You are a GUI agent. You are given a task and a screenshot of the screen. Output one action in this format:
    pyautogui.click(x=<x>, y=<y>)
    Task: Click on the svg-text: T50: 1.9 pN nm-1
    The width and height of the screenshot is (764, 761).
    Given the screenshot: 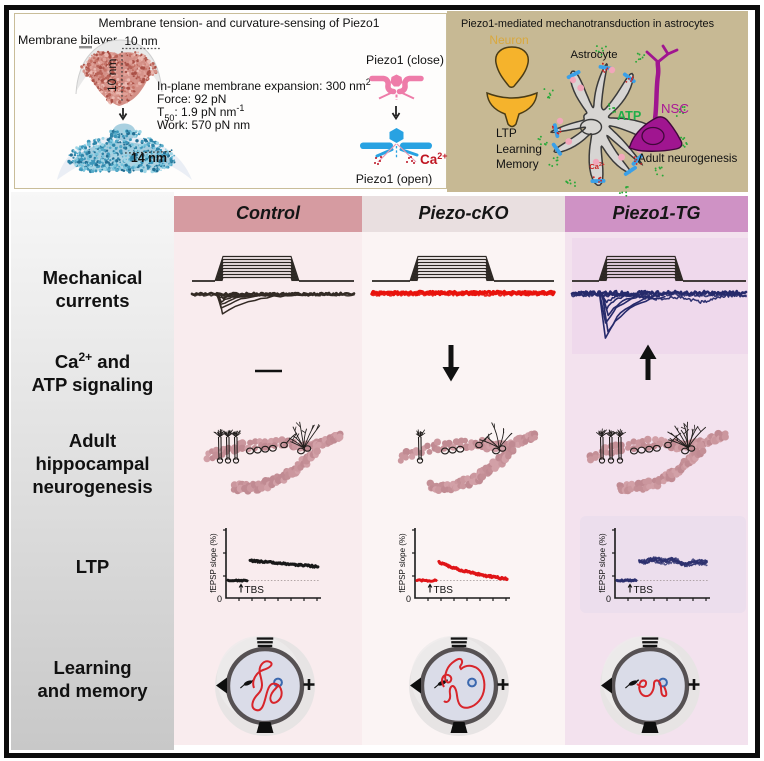 What is the action you would take?
    pyautogui.click(x=200, y=113)
    